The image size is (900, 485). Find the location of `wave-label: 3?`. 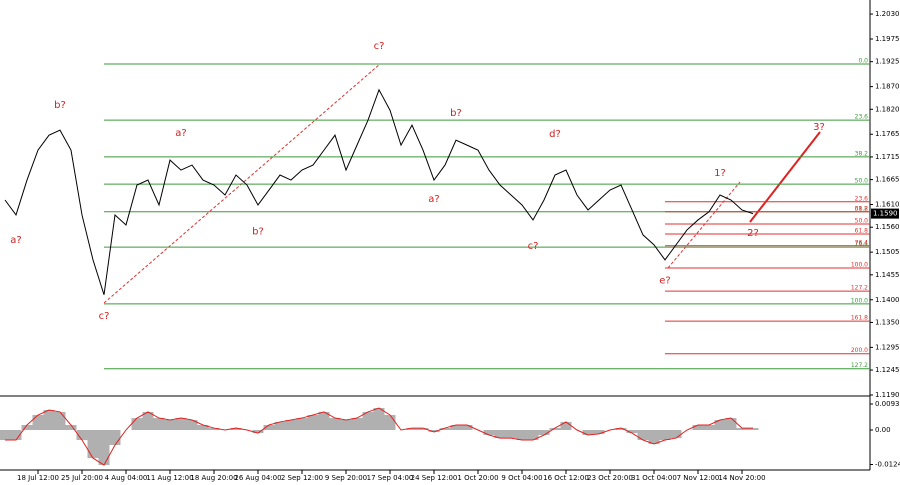

wave-label: 3? is located at coordinates (819, 127).